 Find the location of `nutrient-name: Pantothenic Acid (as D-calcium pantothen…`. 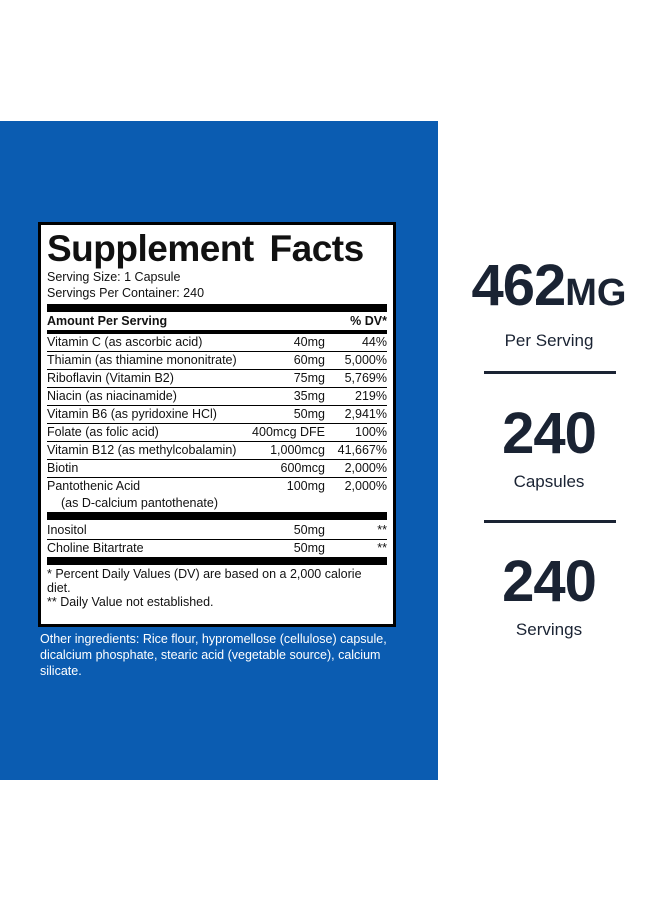

nutrient-name: Pantothenic Acid (as D-calcium pantothen… is located at coordinates (142, 495).